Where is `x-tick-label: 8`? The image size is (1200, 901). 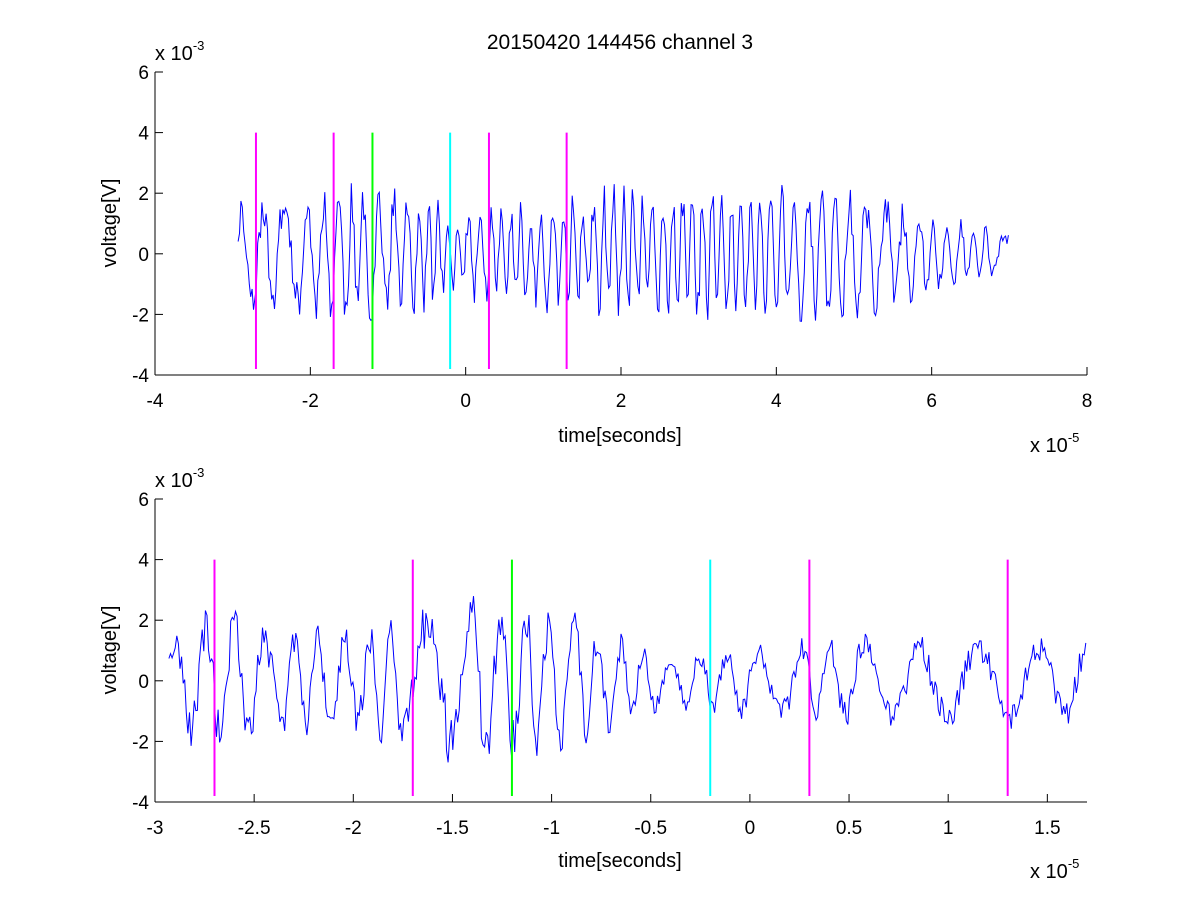 x-tick-label: 8 is located at coordinates (1087, 401).